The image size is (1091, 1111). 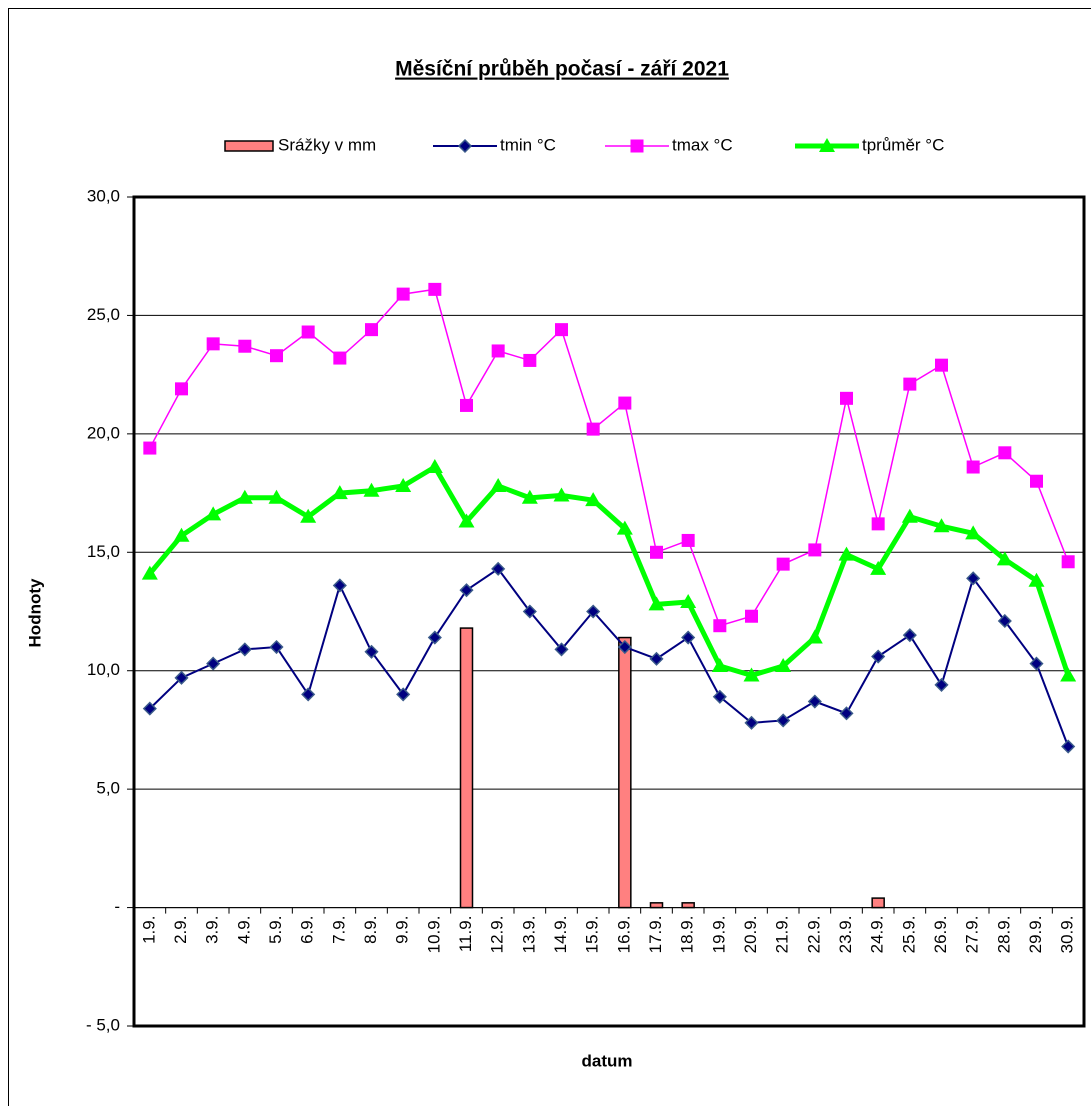 I want to click on x-tick-label: 4.9., so click(x=243, y=930).